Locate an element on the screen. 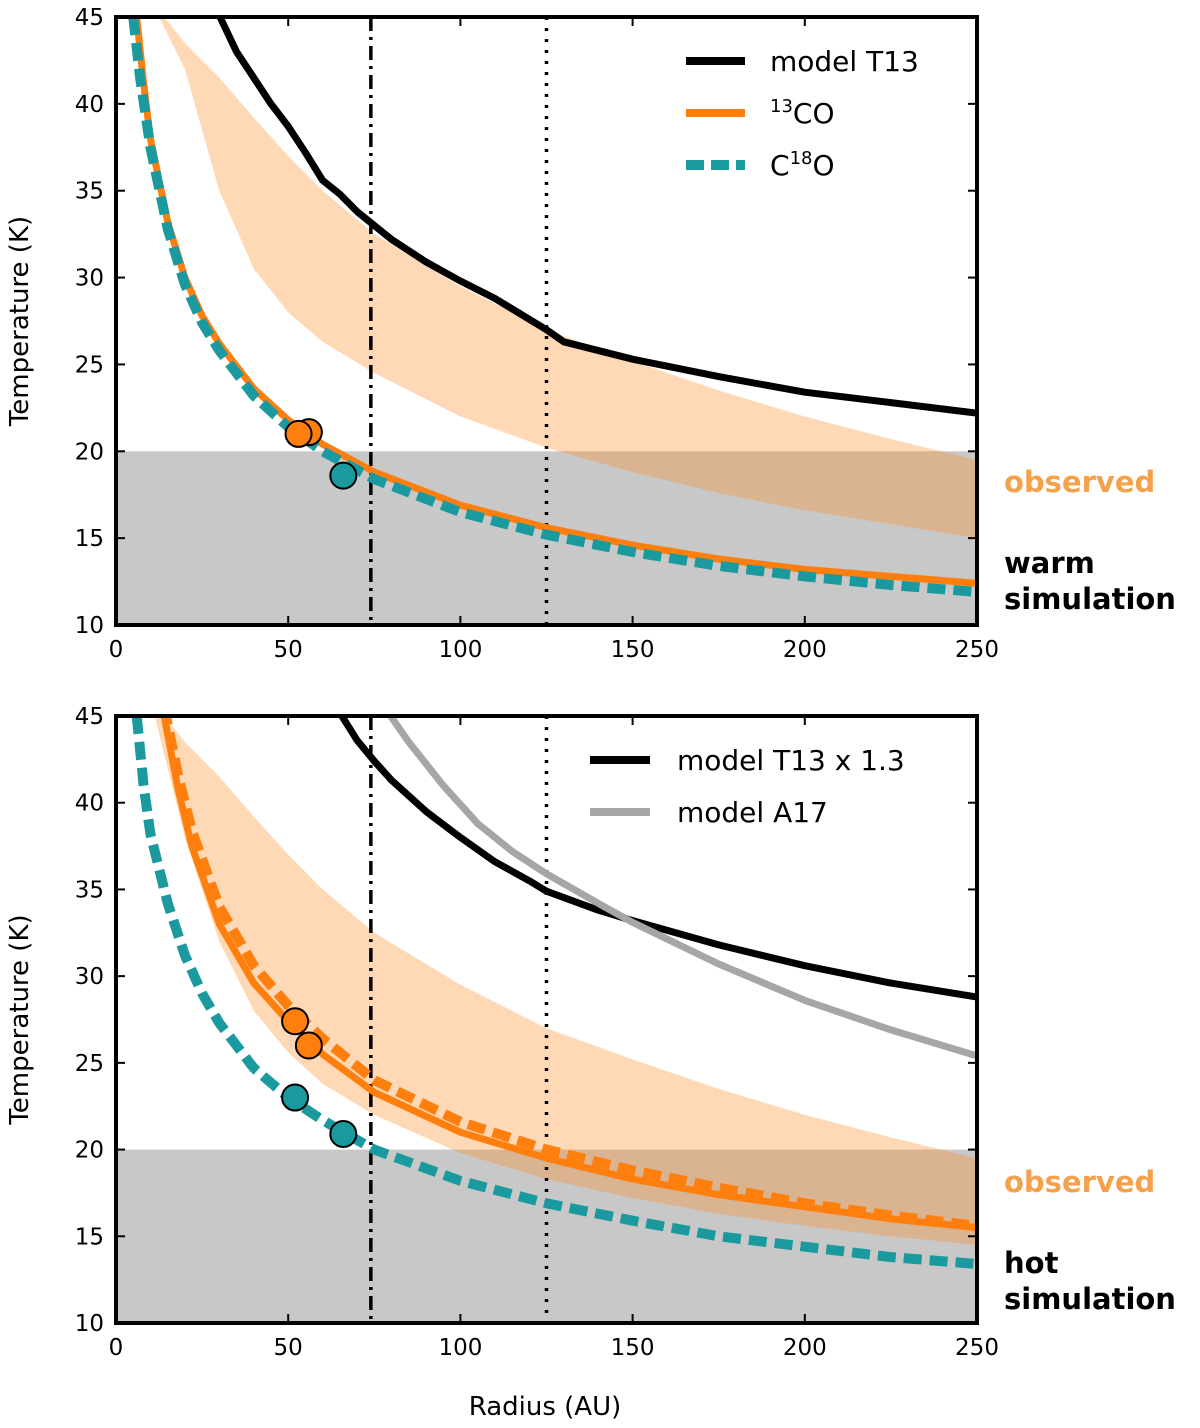 Image resolution: width=1200 pixels, height=1428 pixels. legend-label: 13CO is located at coordinates (802, 113).